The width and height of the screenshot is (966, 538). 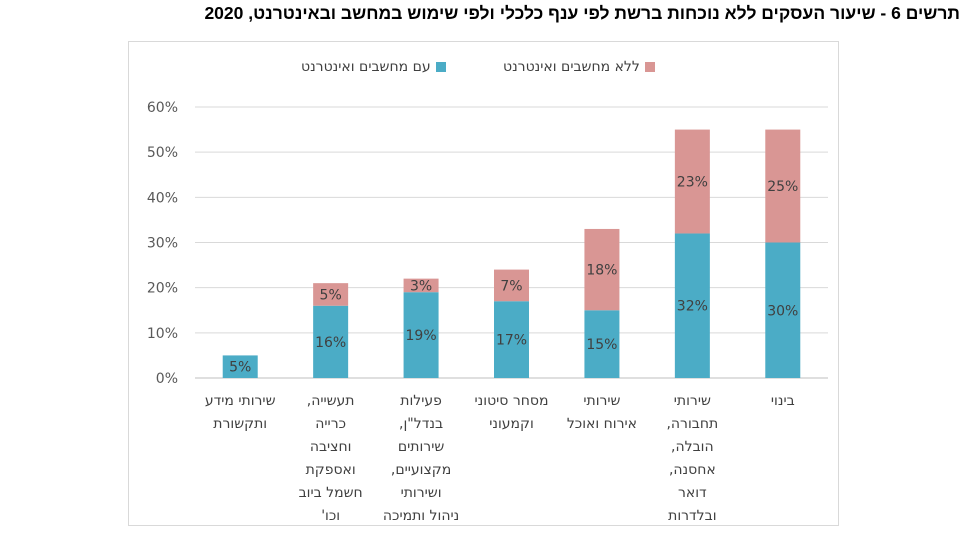 I want to click on x-tick-label-line: חשמל ביוב, so click(x=330, y=493).